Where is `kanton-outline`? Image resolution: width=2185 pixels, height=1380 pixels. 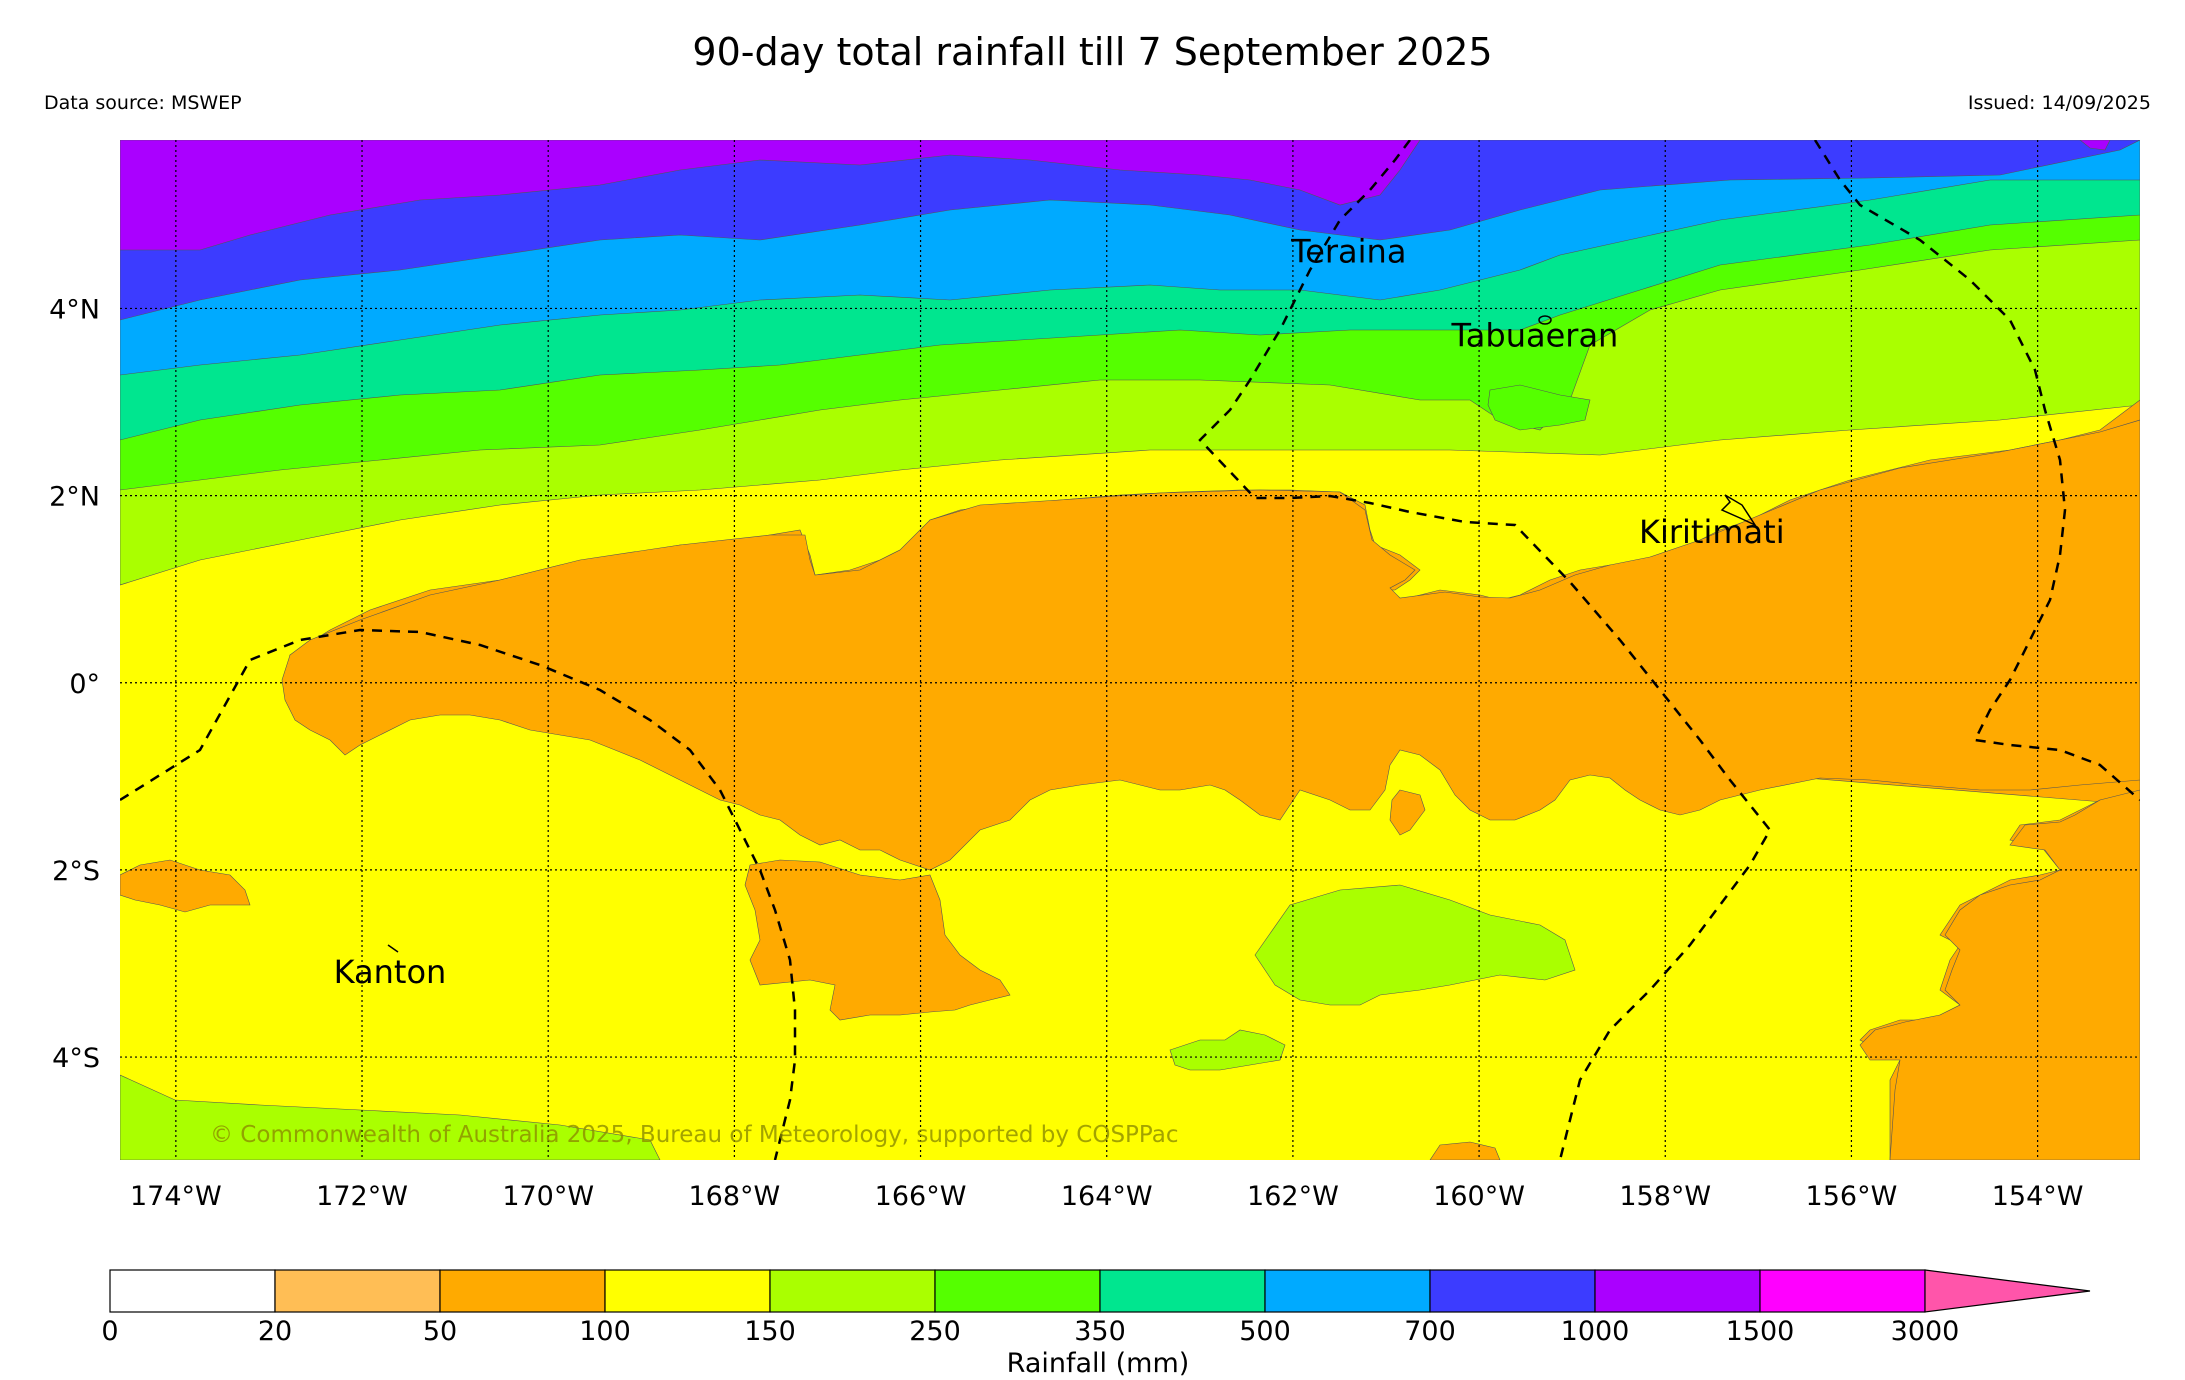
kanton-outline is located at coordinates (393, 948).